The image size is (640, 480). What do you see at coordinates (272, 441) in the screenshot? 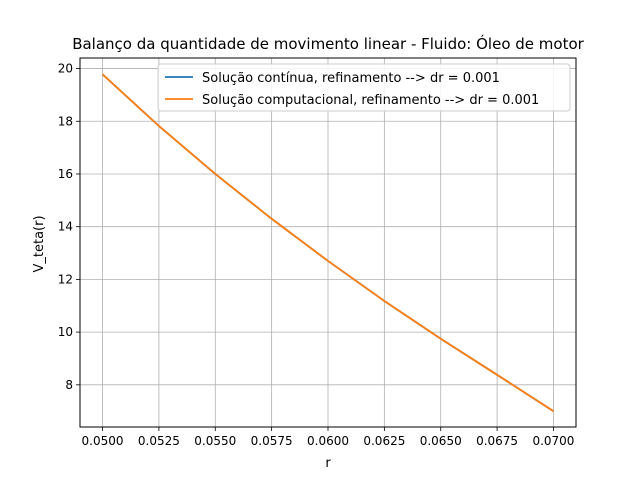
I see `x-tick-label: 0.0575` at bounding box center [272, 441].